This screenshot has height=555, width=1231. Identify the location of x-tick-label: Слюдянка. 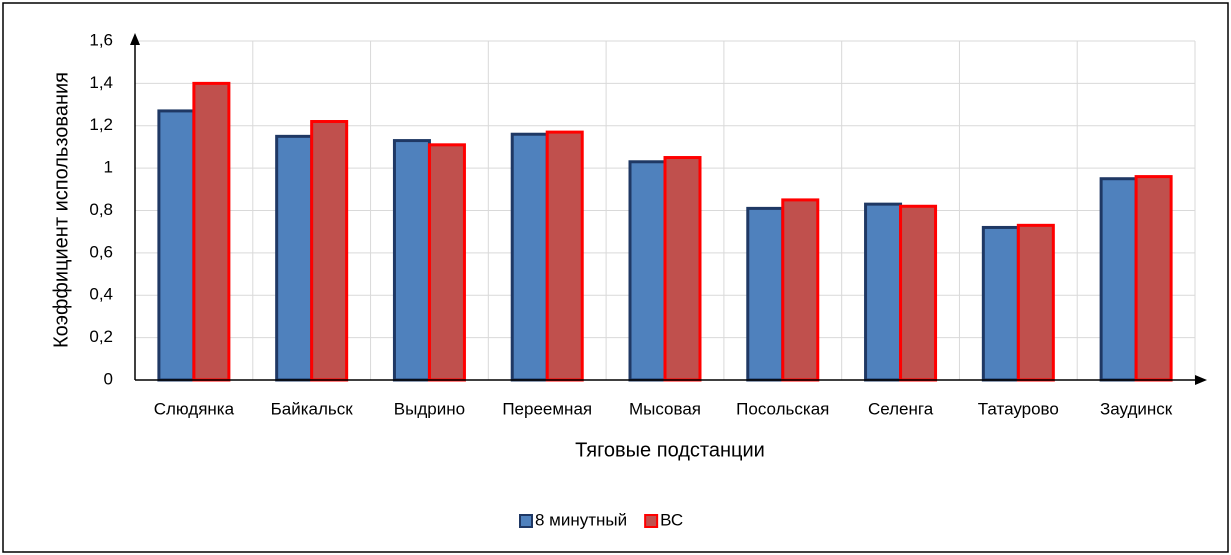
(194, 408).